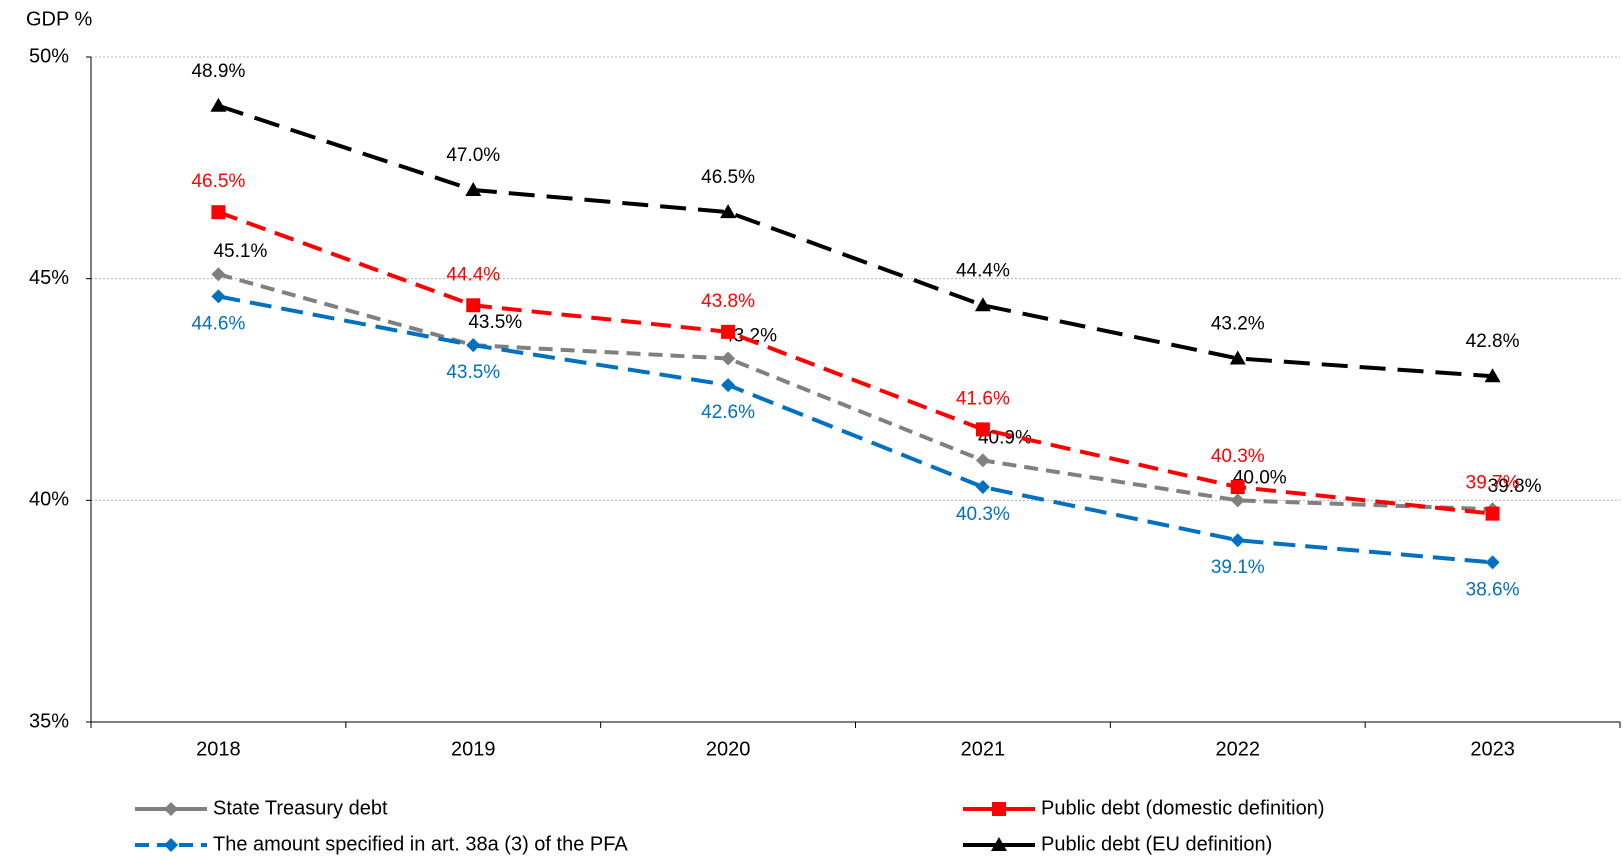 The width and height of the screenshot is (1623, 859). What do you see at coordinates (473, 155) in the screenshot?
I see `value-label: 47.0%` at bounding box center [473, 155].